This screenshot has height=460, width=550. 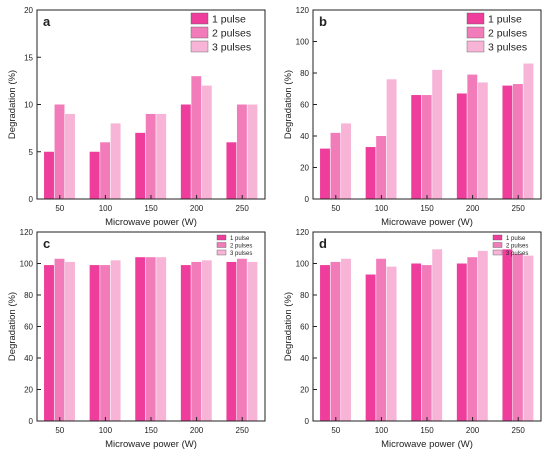 I want to click on panel-label: b, so click(x=323, y=21).